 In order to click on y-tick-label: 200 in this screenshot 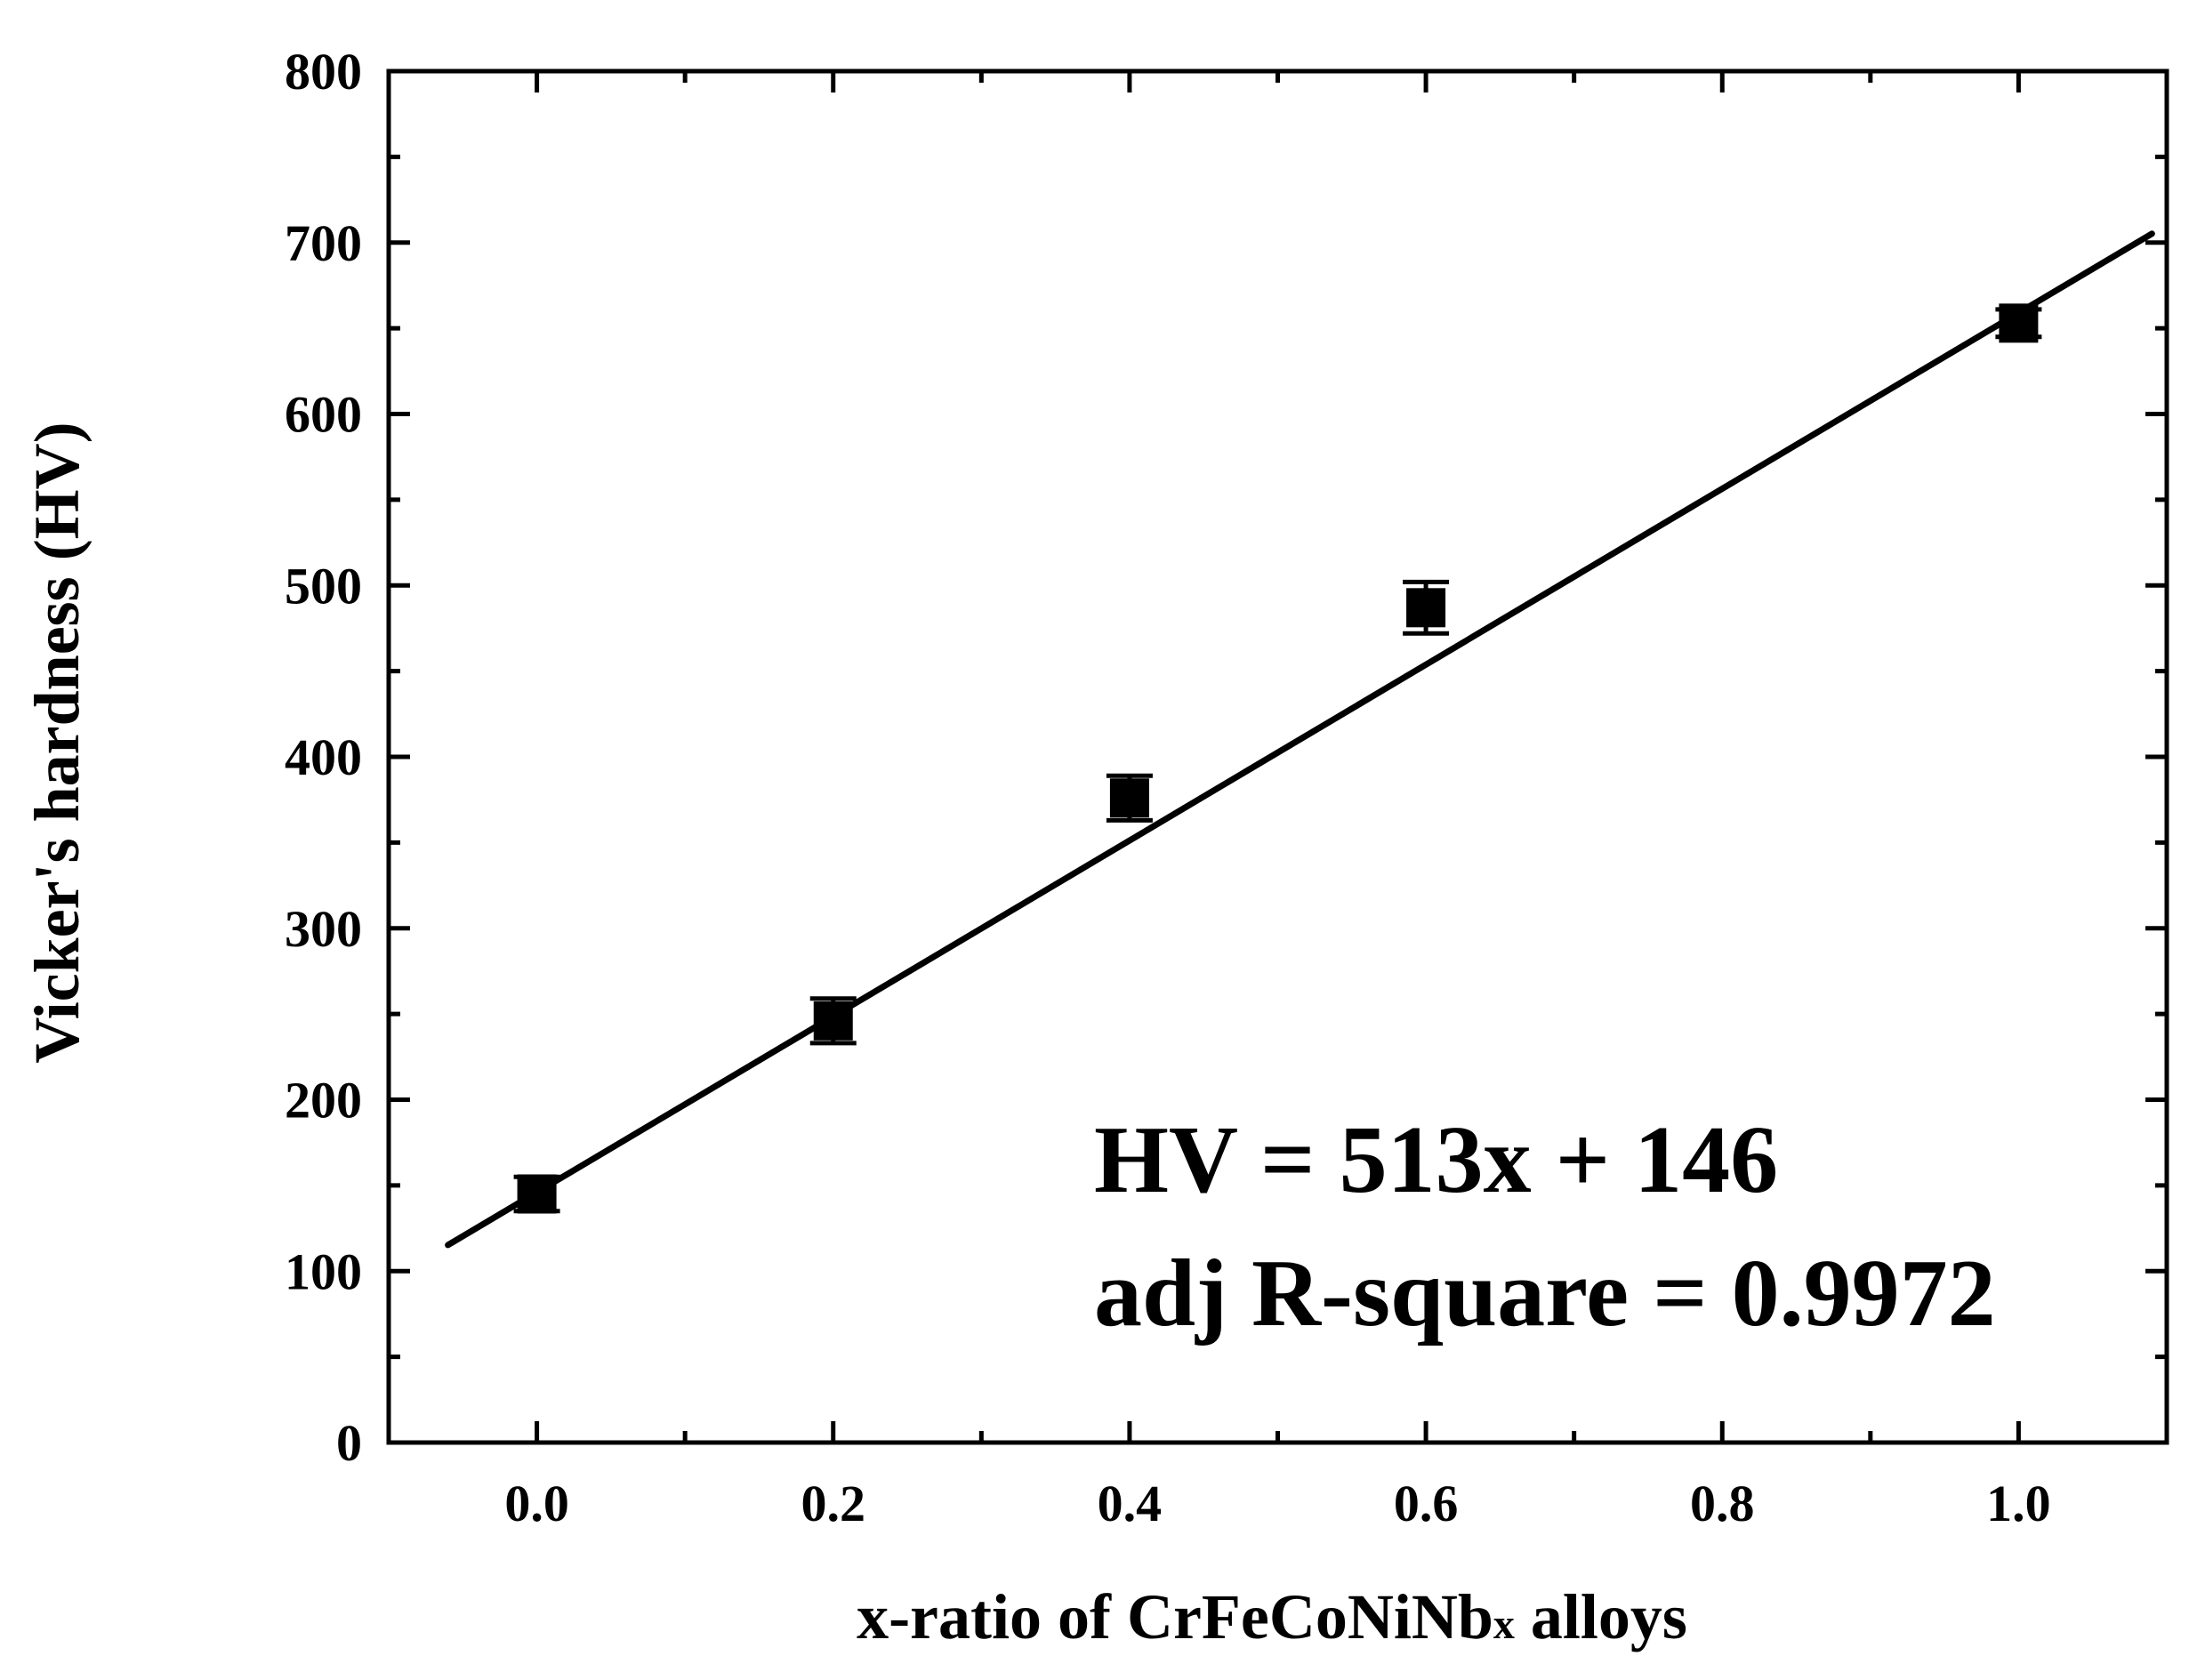, I will do `click(323, 1100)`.